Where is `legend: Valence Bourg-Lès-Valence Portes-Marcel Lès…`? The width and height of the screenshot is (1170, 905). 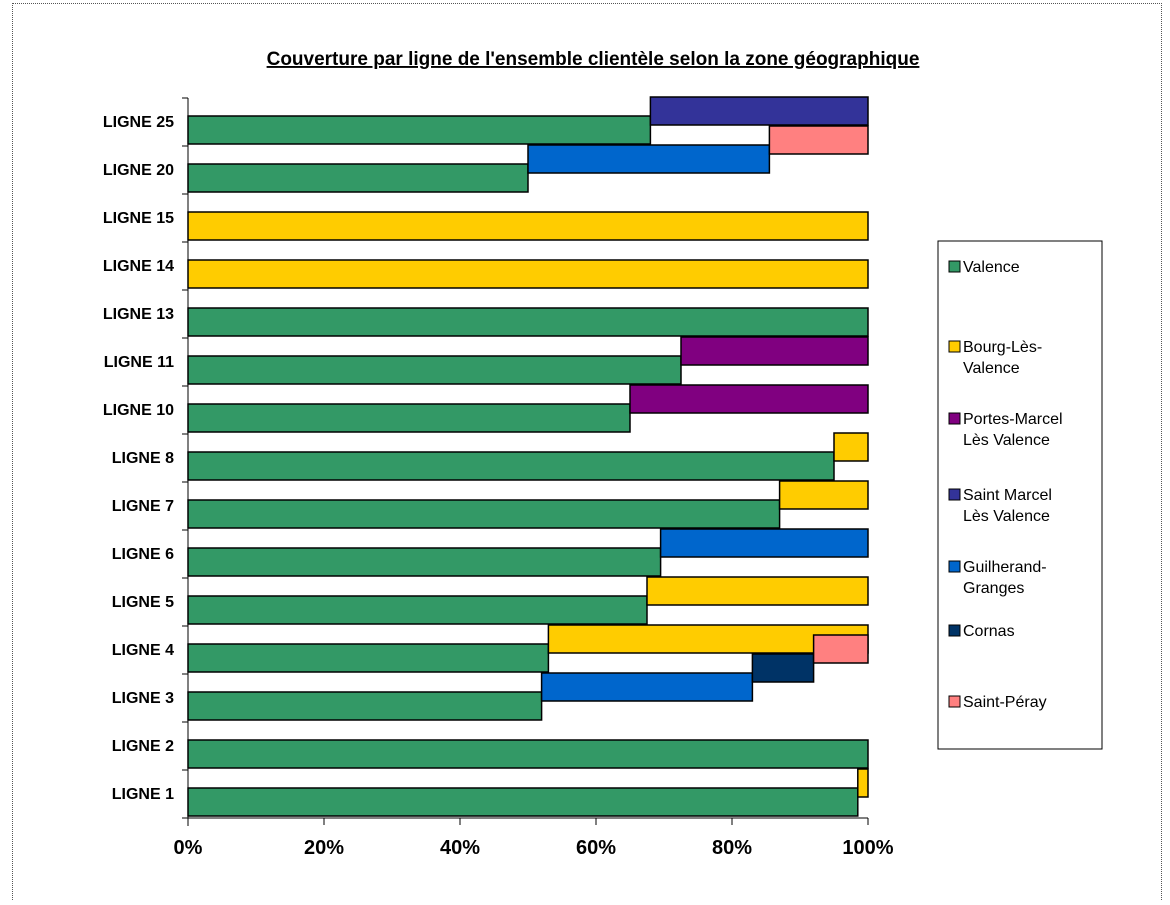
legend: Valence Bourg-Lès-Valence Portes-Marcel Lès… is located at coordinates (1020, 495).